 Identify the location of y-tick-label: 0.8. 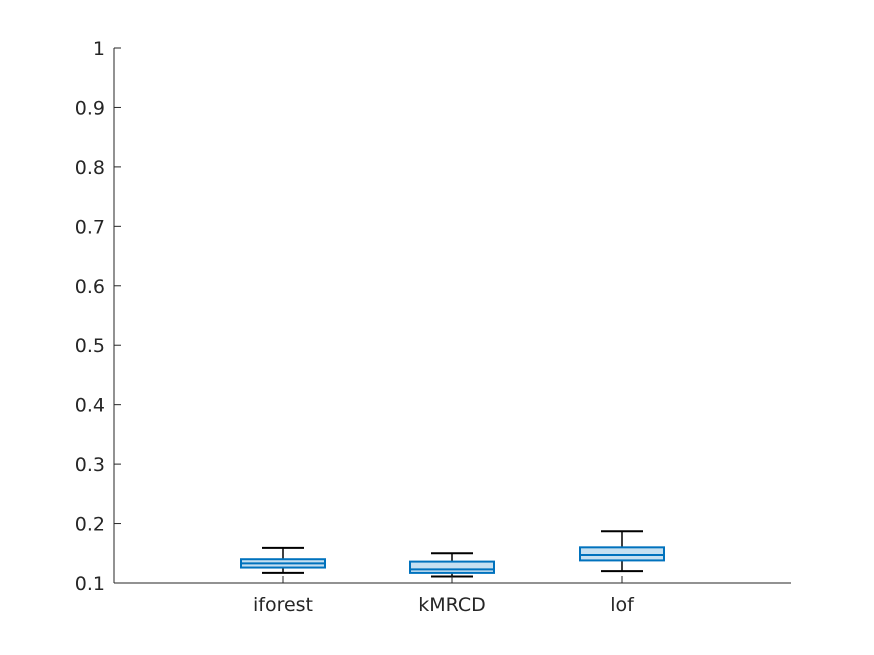
(90, 168).